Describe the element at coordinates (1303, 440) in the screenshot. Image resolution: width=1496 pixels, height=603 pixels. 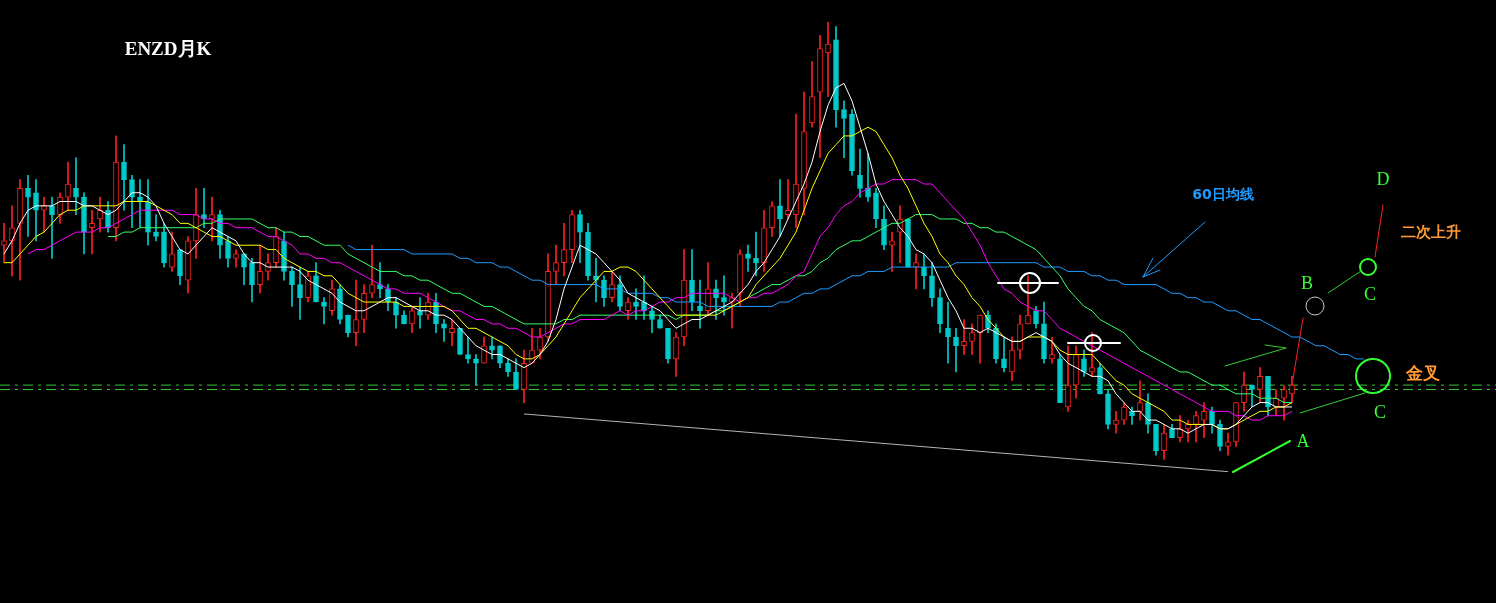
I see `annotation: A` at that location.